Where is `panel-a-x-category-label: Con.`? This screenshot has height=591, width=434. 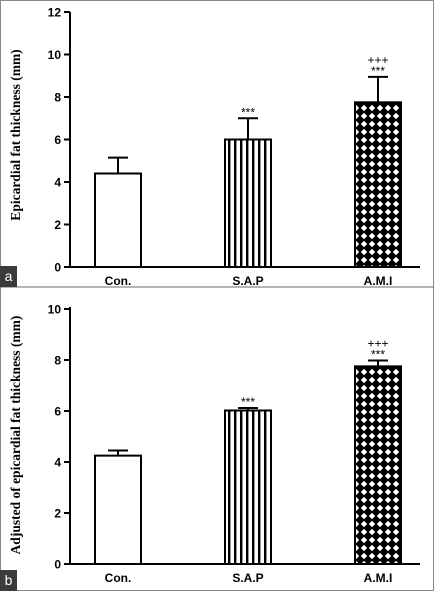
panel-a-x-category-label: Con. is located at coordinates (118, 281).